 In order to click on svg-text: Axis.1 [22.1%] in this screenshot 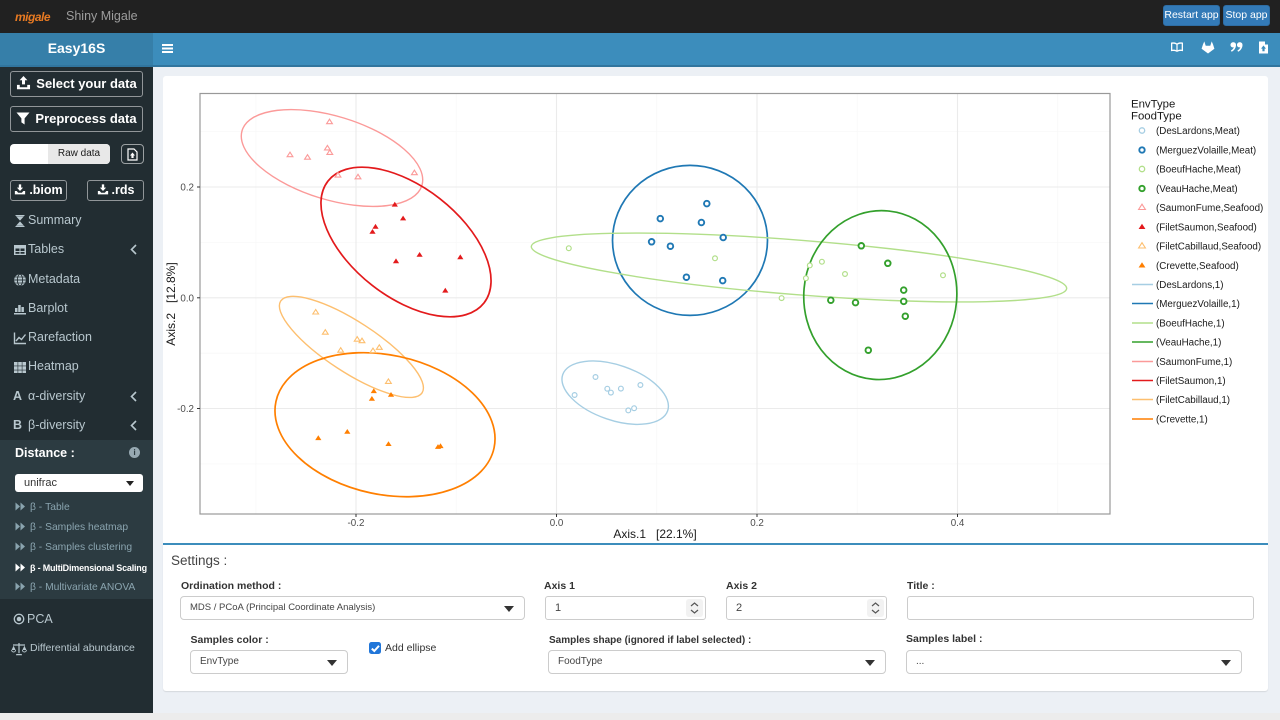, I will do `click(654, 534)`.